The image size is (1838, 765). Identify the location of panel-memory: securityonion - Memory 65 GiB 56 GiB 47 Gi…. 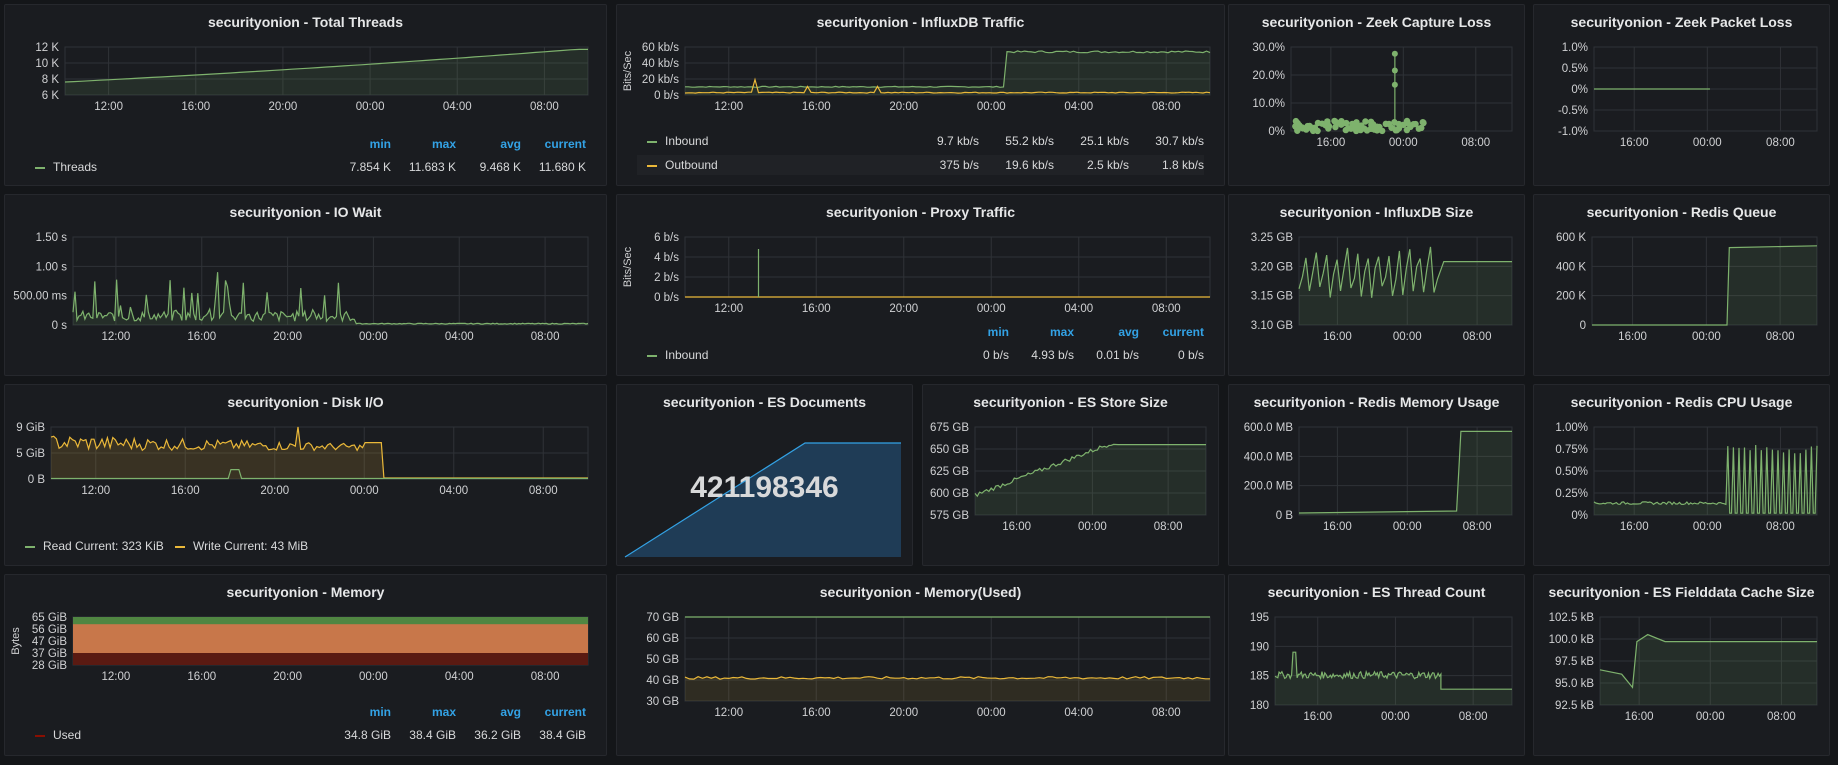
(305, 665).